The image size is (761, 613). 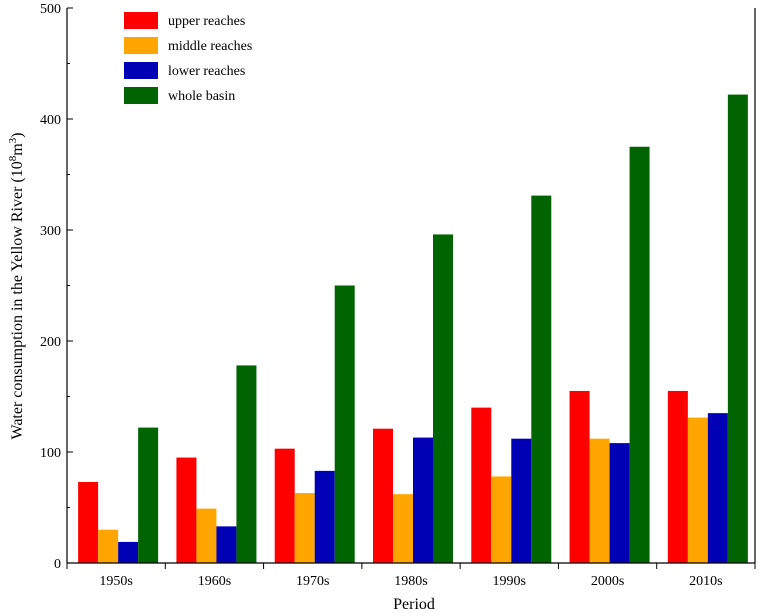 What do you see at coordinates (599, 500) in the screenshot?
I see `bar-middle-reaches-2000s` at bounding box center [599, 500].